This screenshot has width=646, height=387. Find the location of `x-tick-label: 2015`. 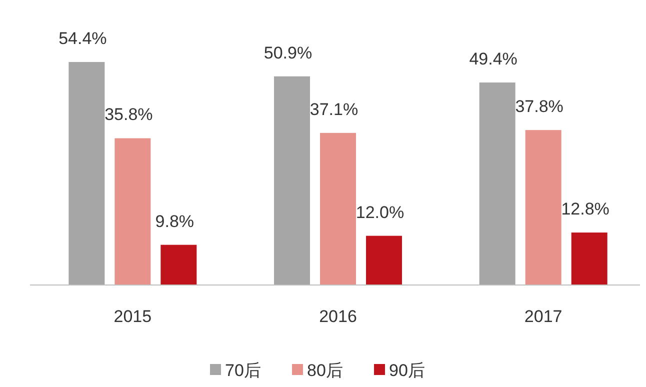

x-tick-label: 2015 is located at coordinates (133, 316).